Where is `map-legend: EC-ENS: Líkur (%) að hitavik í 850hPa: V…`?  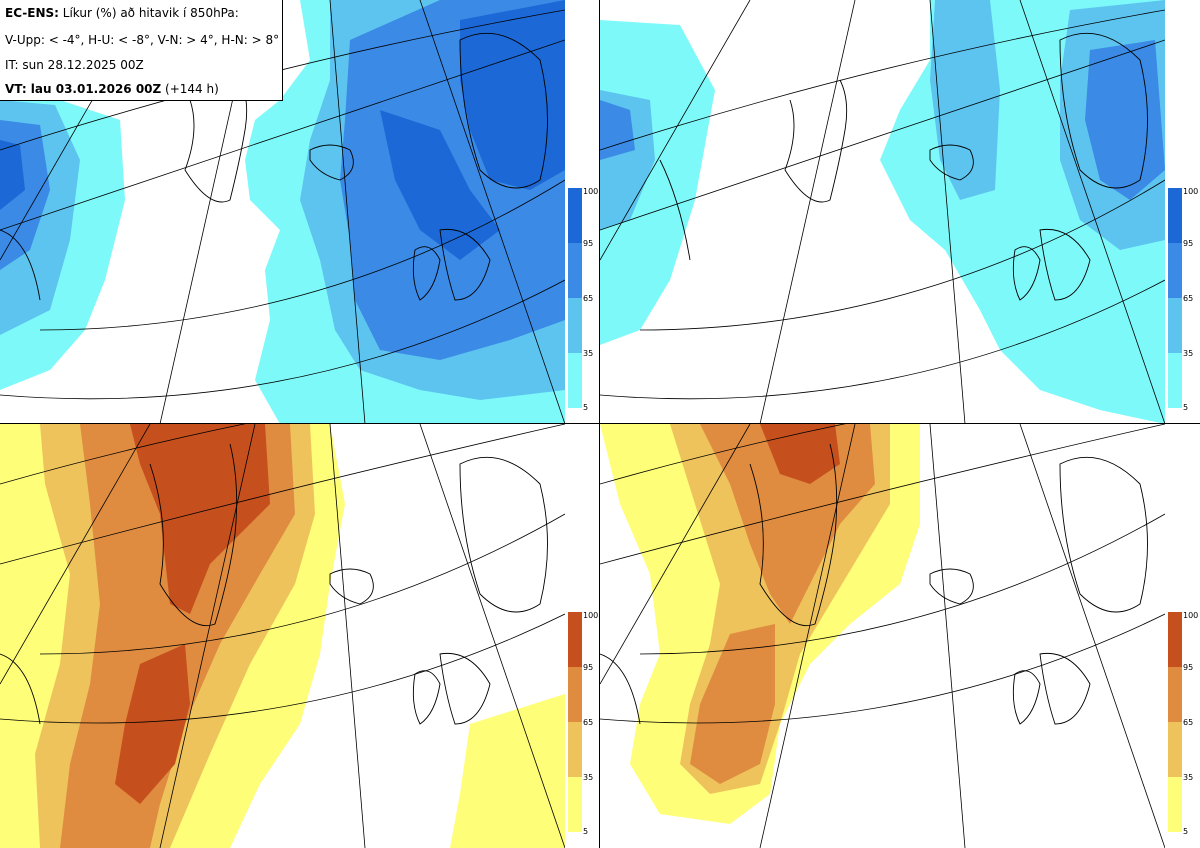 map-legend: EC-ENS: Líkur (%) að hitavik í 850hPa: V… is located at coordinates (141, 50).